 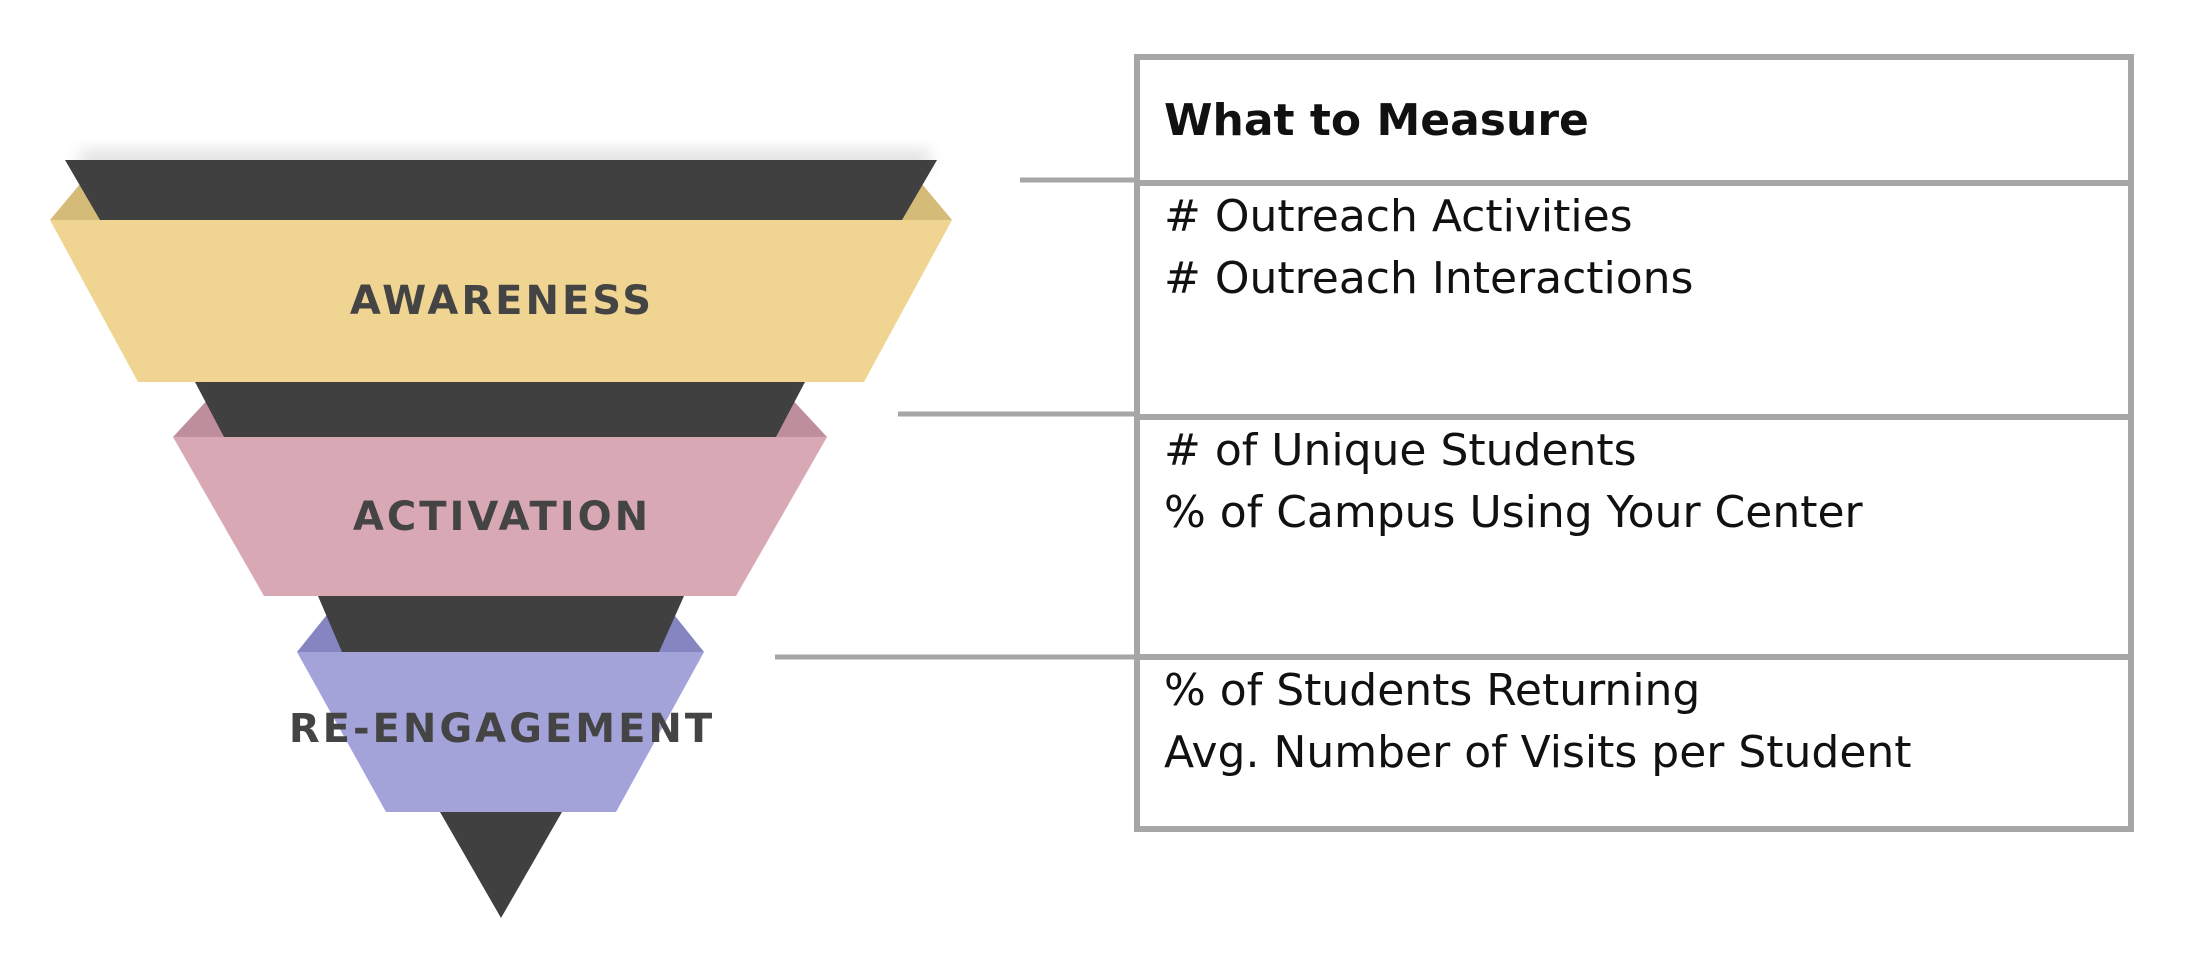 I want to click on reengagement-segment, so click(x=500, y=732).